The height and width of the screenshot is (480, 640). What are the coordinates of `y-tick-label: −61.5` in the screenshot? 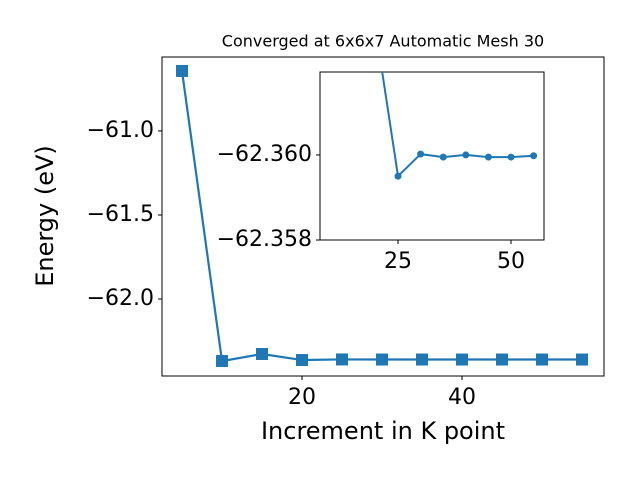 It's located at (120, 214).